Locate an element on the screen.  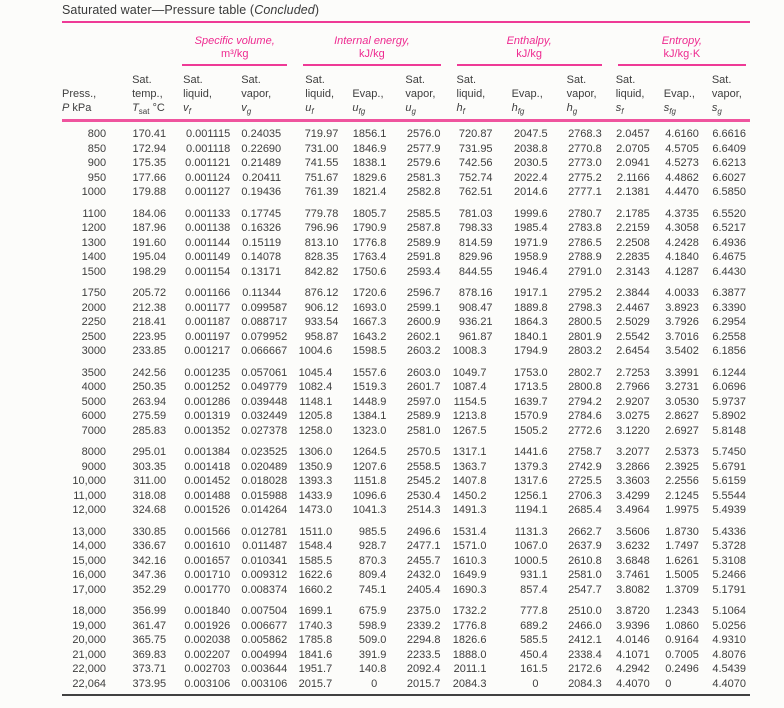
cell-uf: 1473.0 is located at coordinates (315, 510).